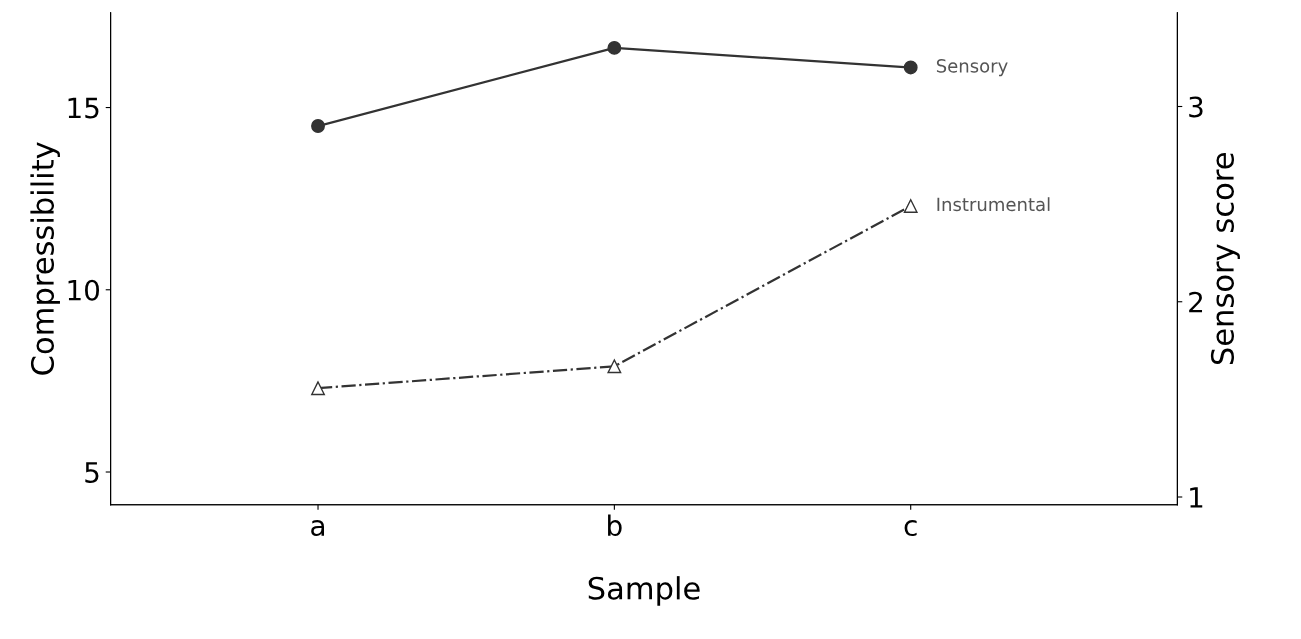 This screenshot has width=1301, height=639. Describe the element at coordinates (1225, 259) in the screenshot. I see `y2-axis-title: Sensory score` at that location.